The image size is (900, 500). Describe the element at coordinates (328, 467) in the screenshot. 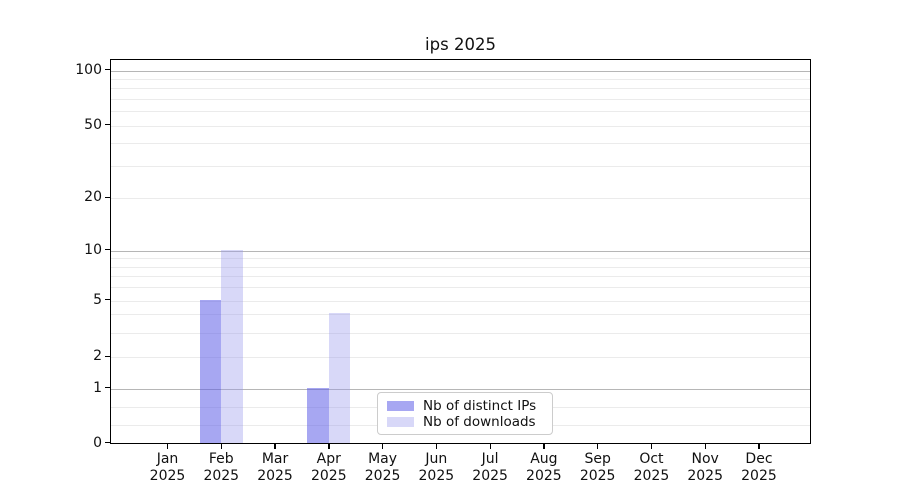

I see `x-tick-label: Apr 2025` at that location.